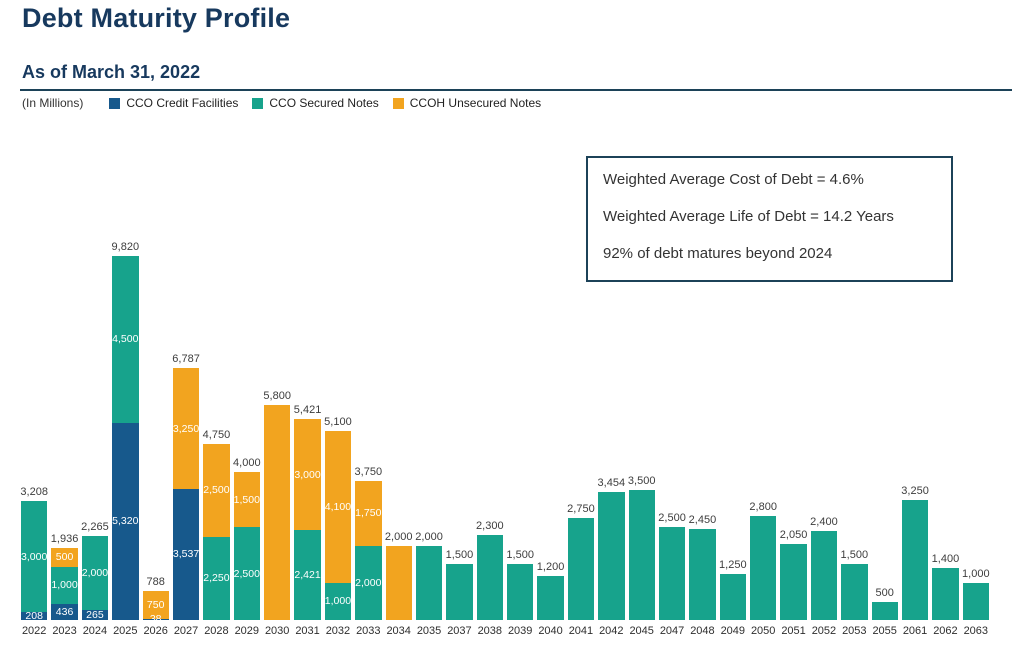 Image resolution: width=1025 pixels, height=668 pixels. Describe the element at coordinates (247, 462) in the screenshot. I see `bar-total-label: 4,000` at that location.